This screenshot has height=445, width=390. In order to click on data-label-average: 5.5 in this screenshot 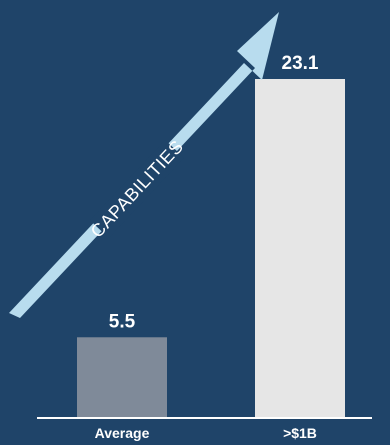, I will do `click(122, 321)`.